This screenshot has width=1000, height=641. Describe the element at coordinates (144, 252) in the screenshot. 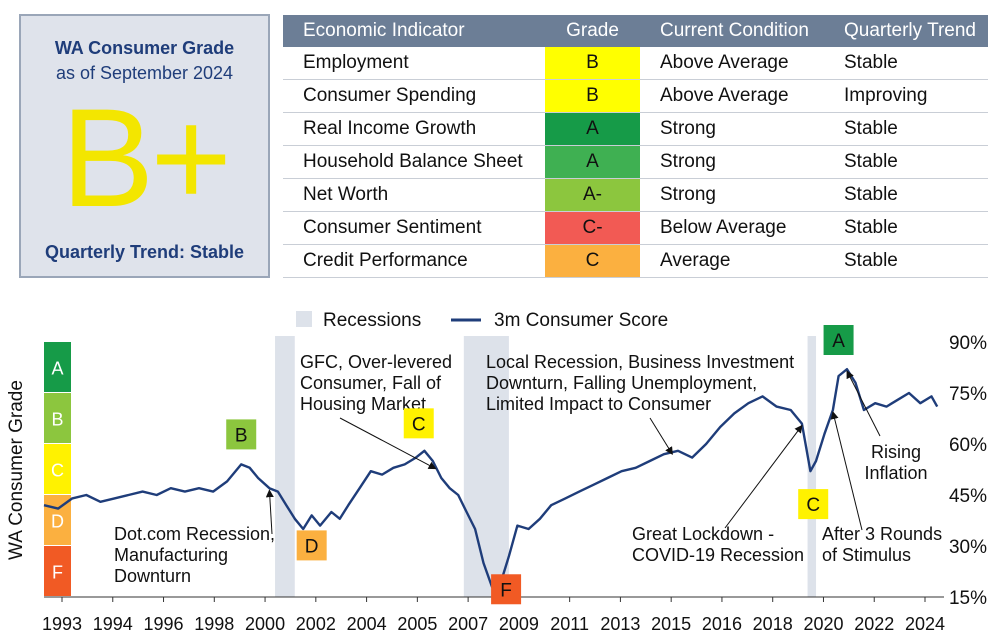

I see `quarterly-trend: Quarterly Trend: Stable` at that location.